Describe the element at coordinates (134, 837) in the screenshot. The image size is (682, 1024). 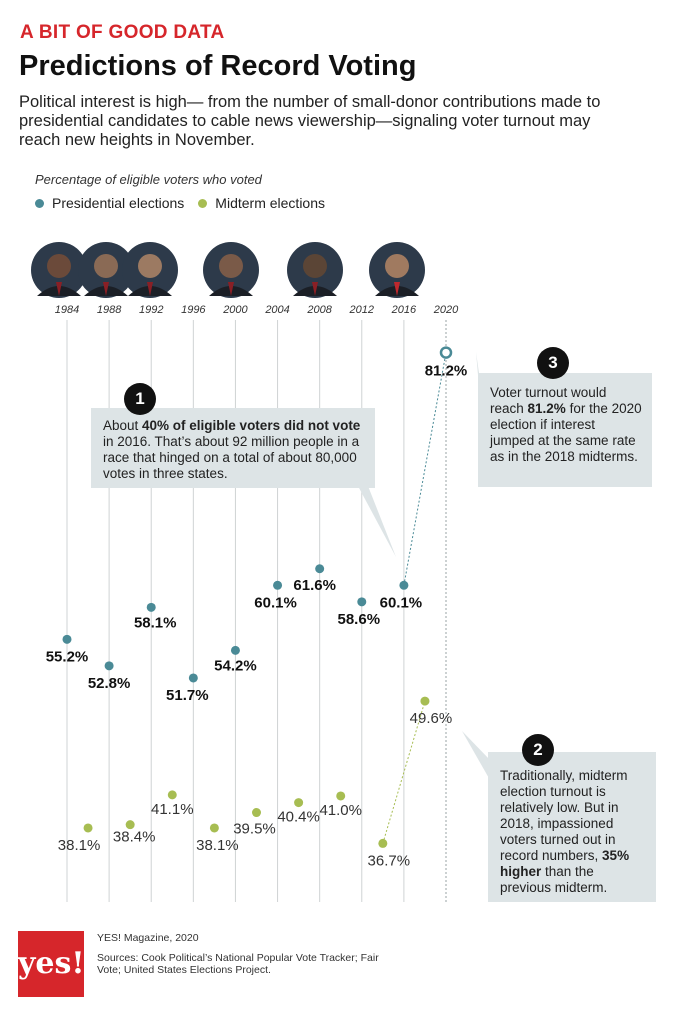
I see `midterm-label-1990: 38.4%` at that location.